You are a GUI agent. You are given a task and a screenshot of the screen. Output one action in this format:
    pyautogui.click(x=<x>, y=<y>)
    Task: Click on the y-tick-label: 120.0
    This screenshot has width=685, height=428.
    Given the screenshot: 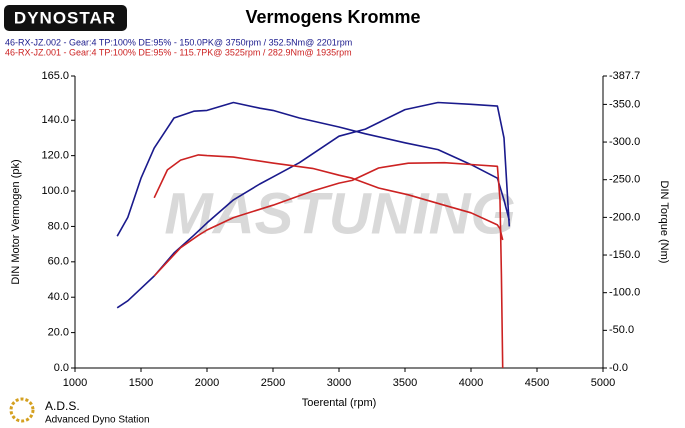 What is the action you would take?
    pyautogui.click(x=55, y=156)
    